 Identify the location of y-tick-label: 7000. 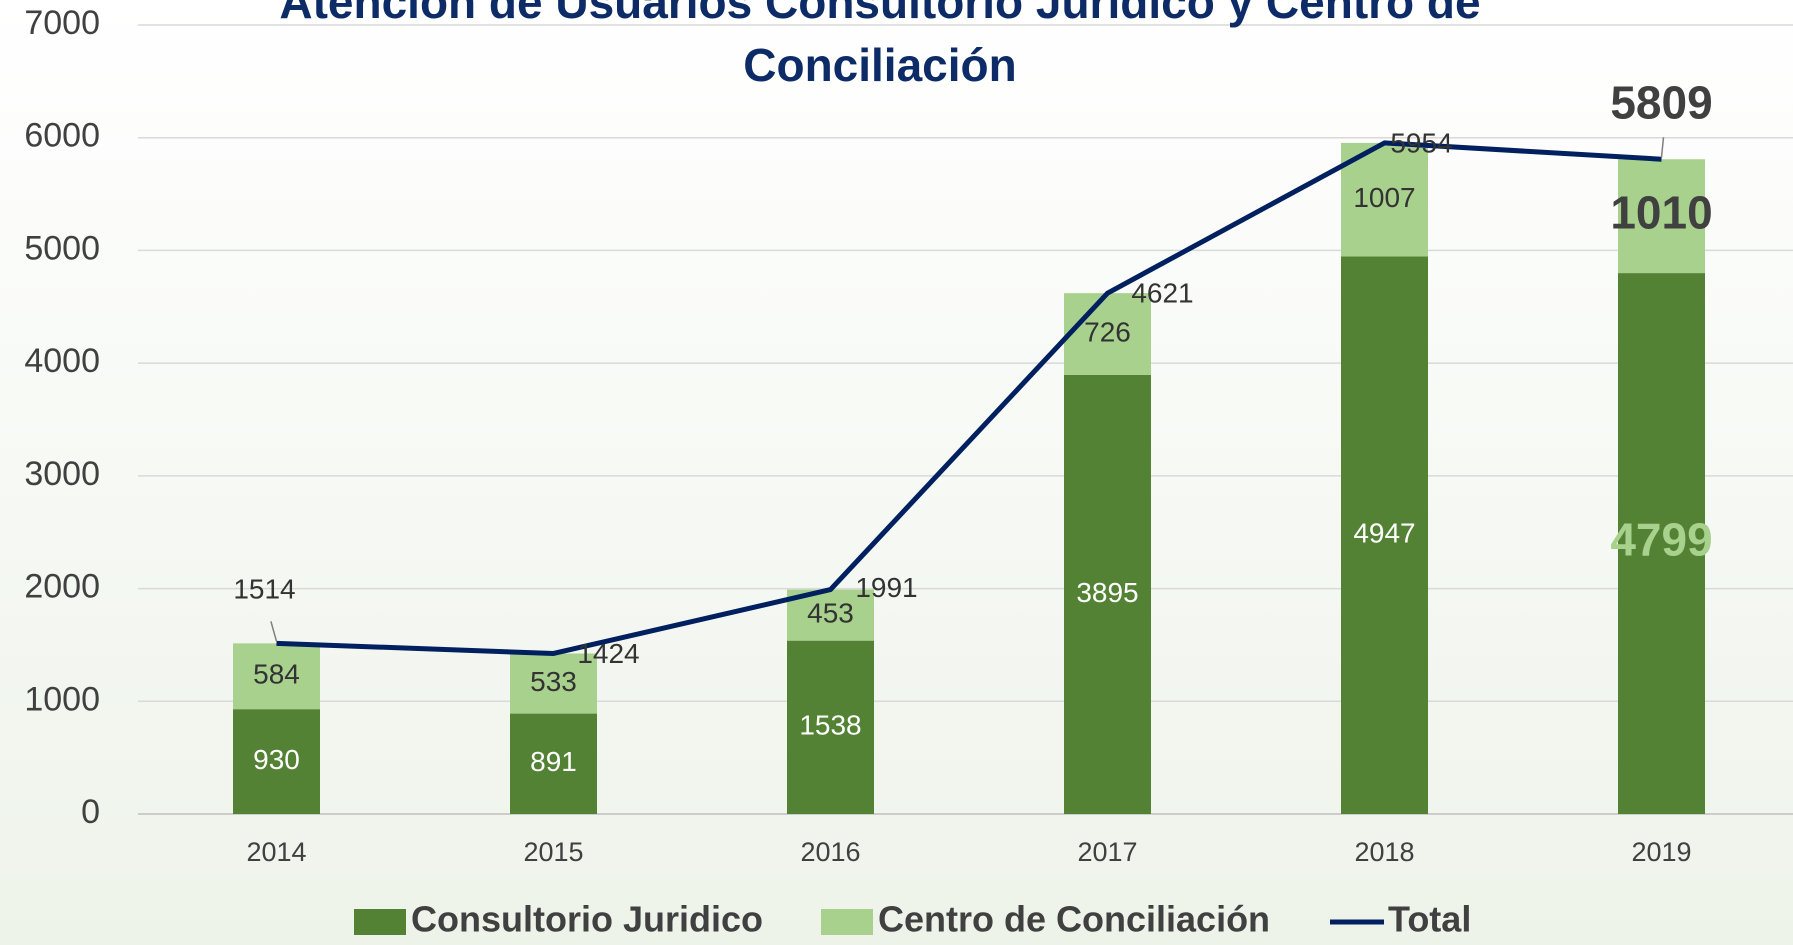
(62, 23).